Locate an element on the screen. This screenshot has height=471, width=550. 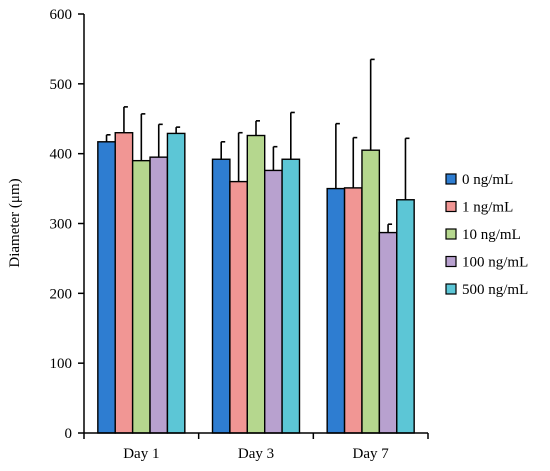
y-tick-label: 200 is located at coordinates (61, 294).